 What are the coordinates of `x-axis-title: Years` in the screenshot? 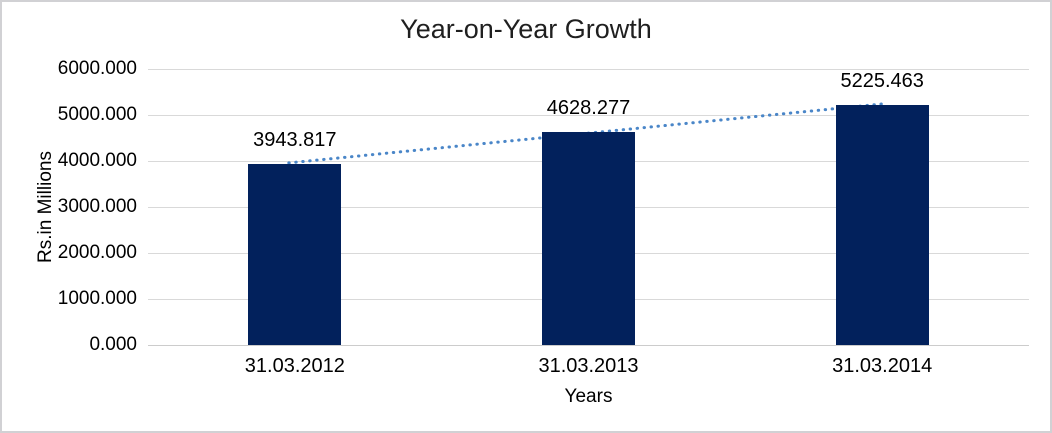 It's located at (588, 396).